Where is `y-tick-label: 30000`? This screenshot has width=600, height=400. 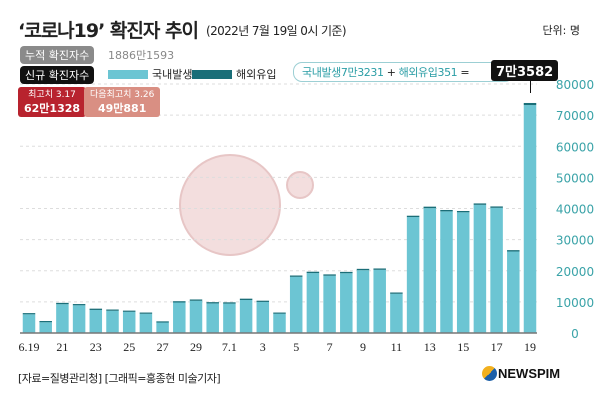 y-tick-label: 30000 is located at coordinates (575, 241).